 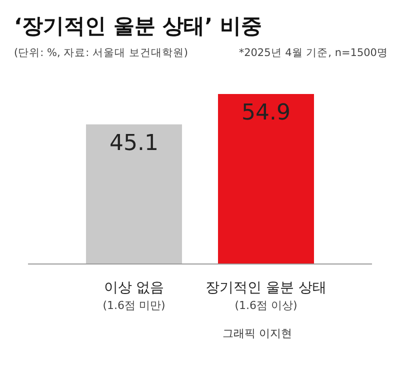 I want to click on x-tick-label: 장기적인 울분 상태 (1.6점 이상), so click(x=266, y=296).